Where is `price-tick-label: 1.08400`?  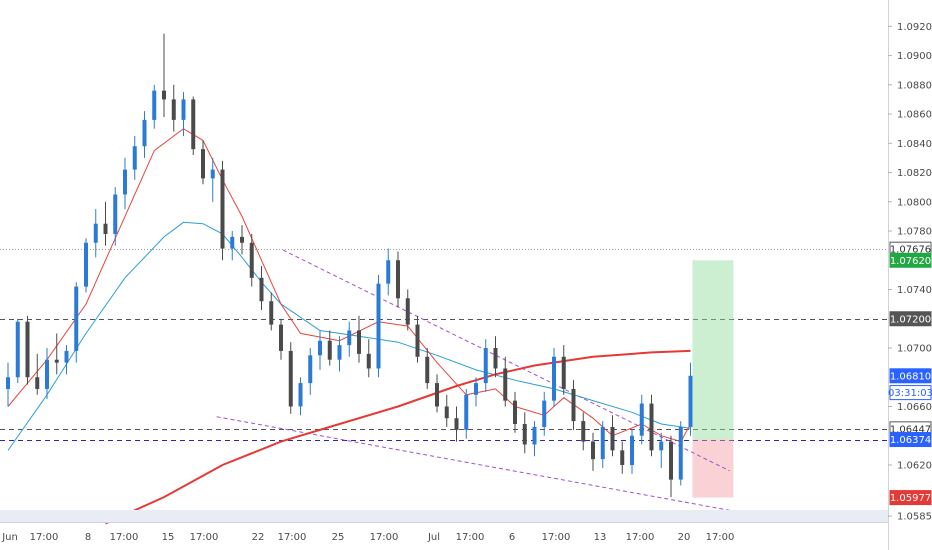
price-tick-label: 1.08400 is located at coordinates (914, 144).